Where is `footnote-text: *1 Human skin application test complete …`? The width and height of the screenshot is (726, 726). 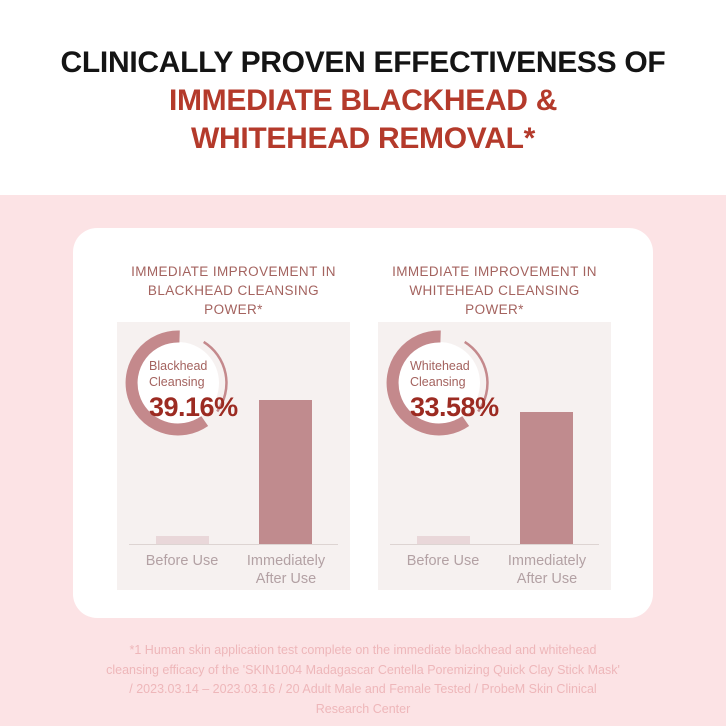
footnote-text: *1 Human skin application test complete … is located at coordinates (363, 680).